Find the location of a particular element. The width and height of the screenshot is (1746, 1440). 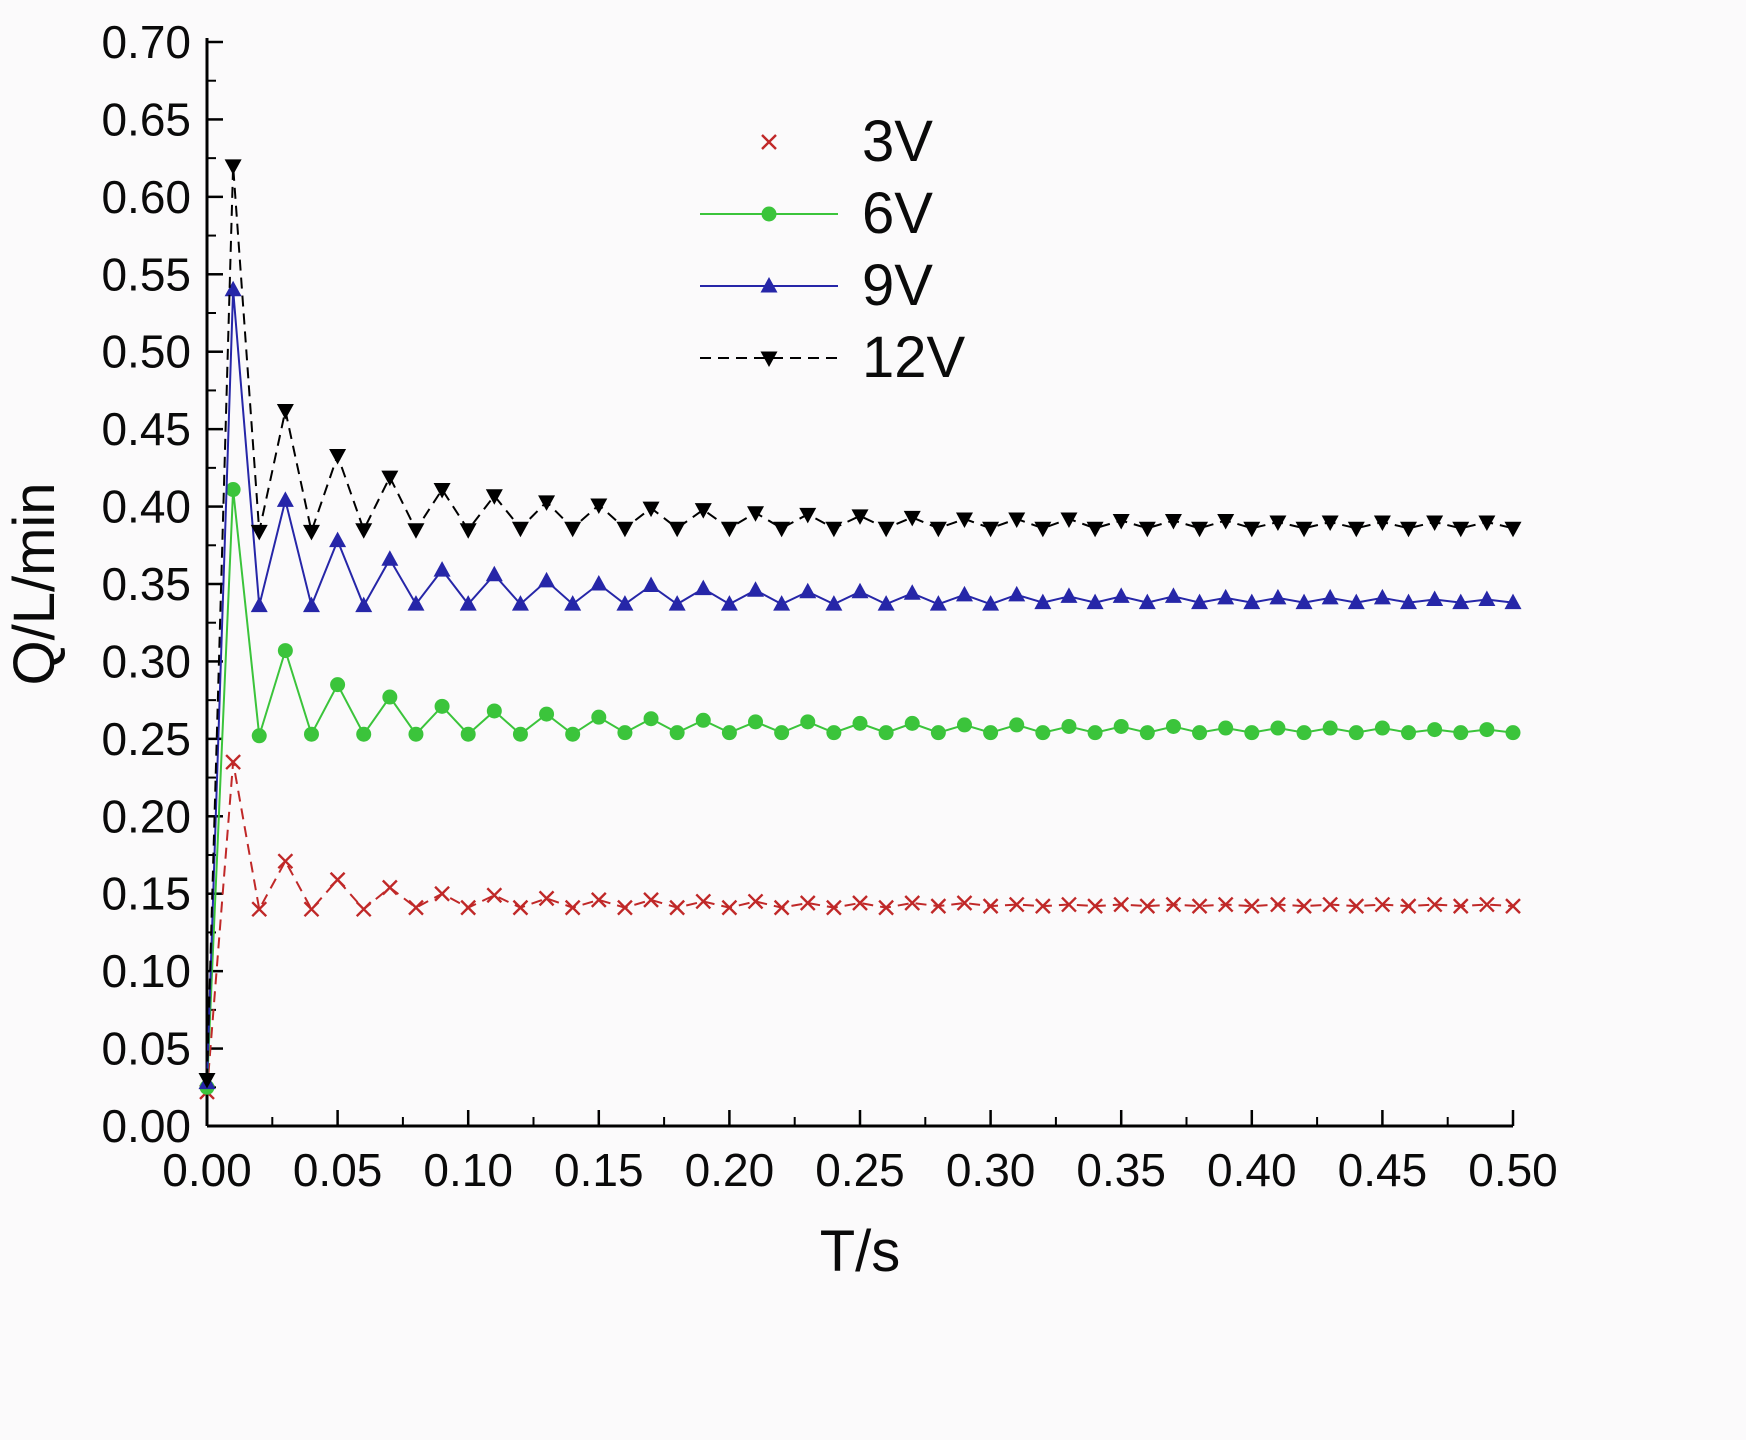

legend-label-9V: 9V is located at coordinates (897, 285).